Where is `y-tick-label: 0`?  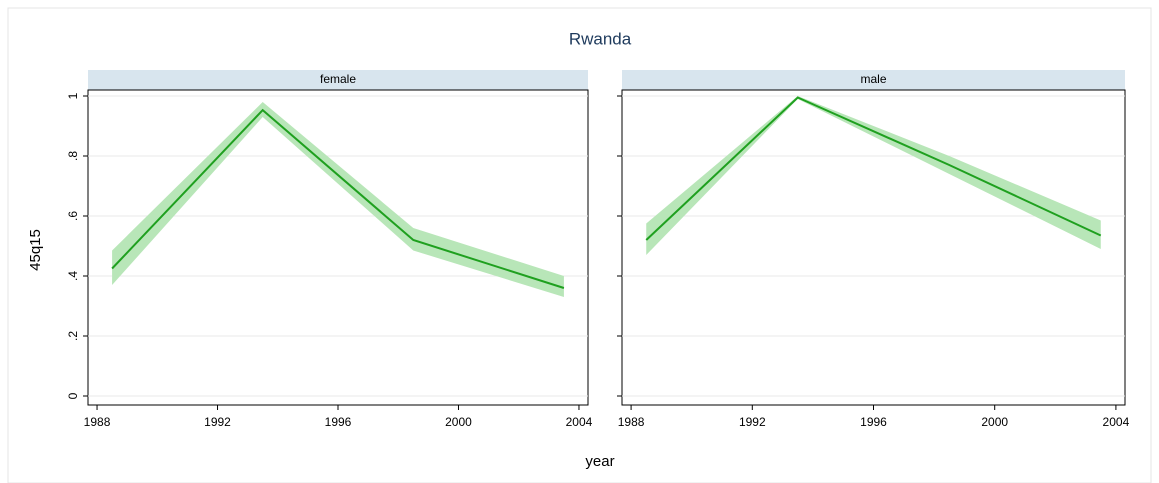
y-tick-label: 0 is located at coordinates (73, 395).